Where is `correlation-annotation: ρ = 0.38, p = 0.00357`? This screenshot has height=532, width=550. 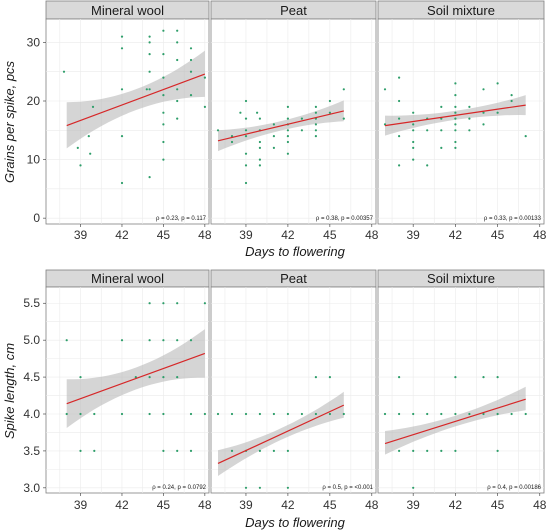 correlation-annotation: ρ = 0.38, p = 0.00357 is located at coordinates (345, 219).